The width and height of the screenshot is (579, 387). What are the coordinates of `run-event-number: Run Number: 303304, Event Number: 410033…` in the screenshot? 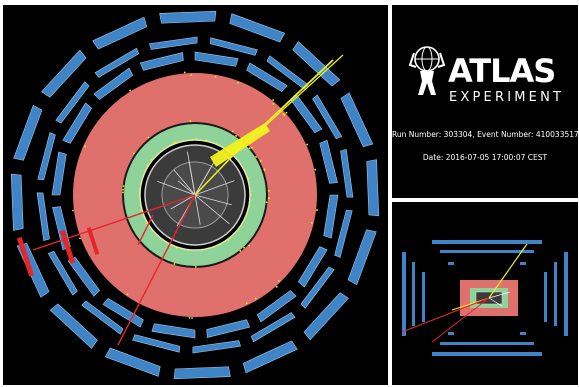 It's located at (485, 135).